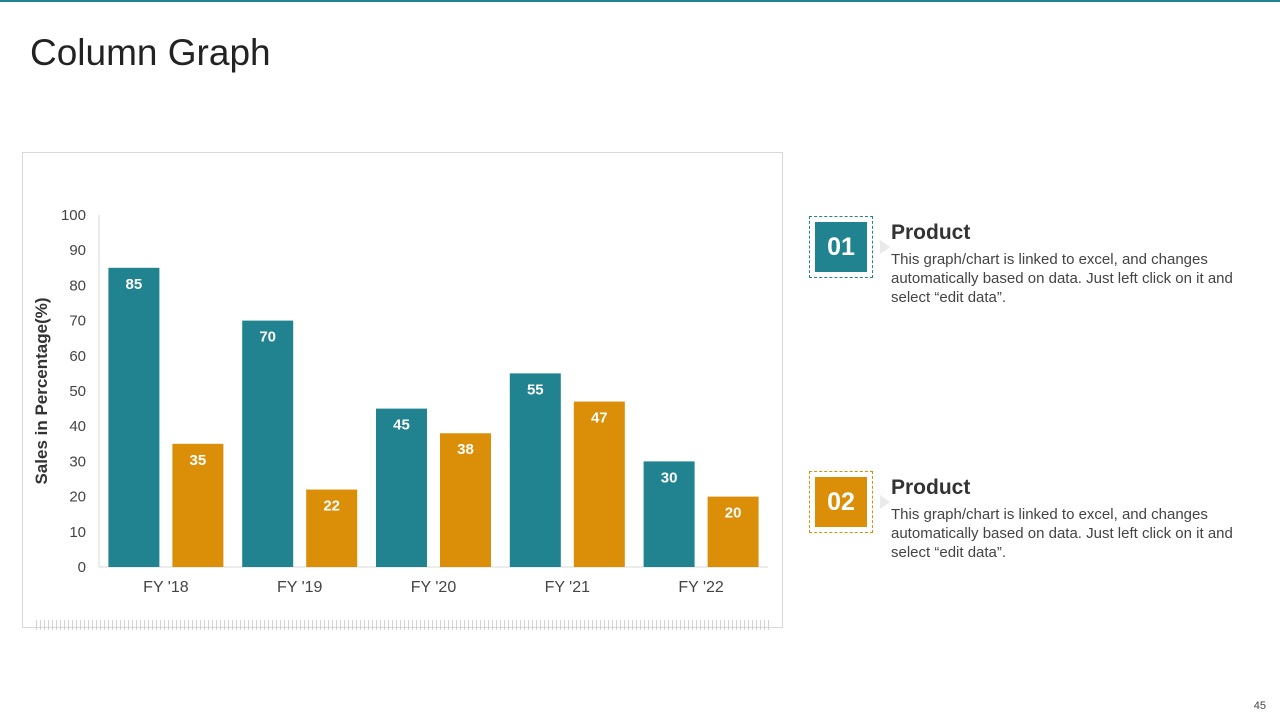 Image resolution: width=1280 pixels, height=720 pixels. I want to click on data-label: 30, so click(669, 477).